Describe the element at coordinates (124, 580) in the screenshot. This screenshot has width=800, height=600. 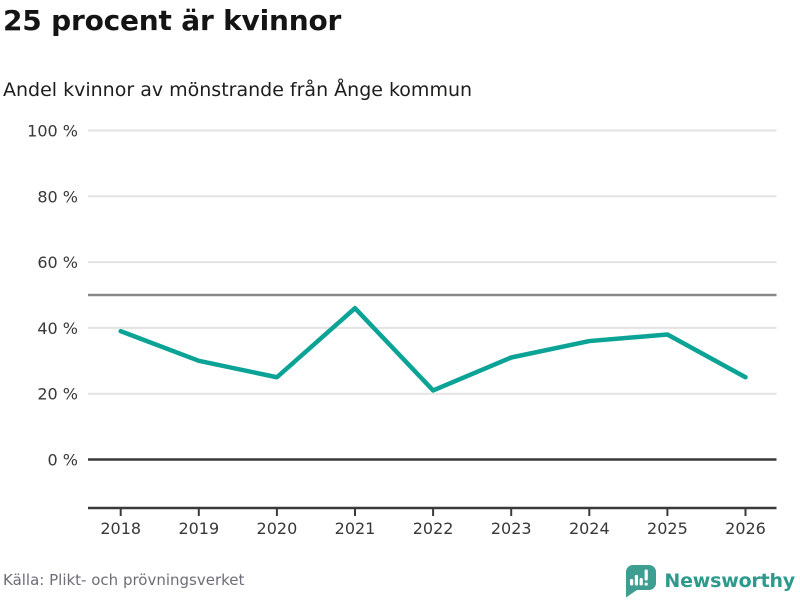
I see `source-note: Källa: Plikt- och prövningsverket` at that location.